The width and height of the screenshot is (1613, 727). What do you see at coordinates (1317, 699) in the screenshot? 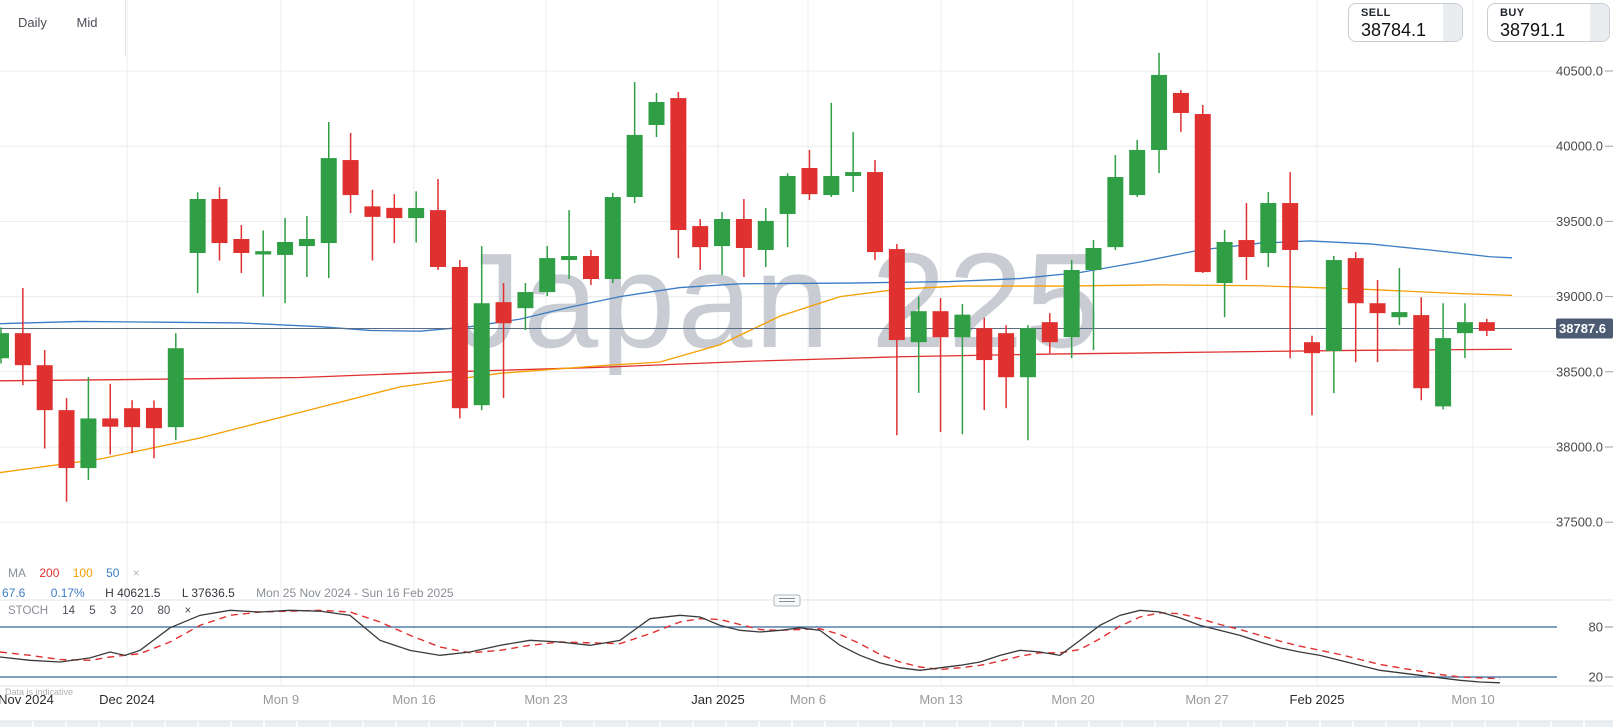
I see `date-tick-label: Feb 2025` at bounding box center [1317, 699].